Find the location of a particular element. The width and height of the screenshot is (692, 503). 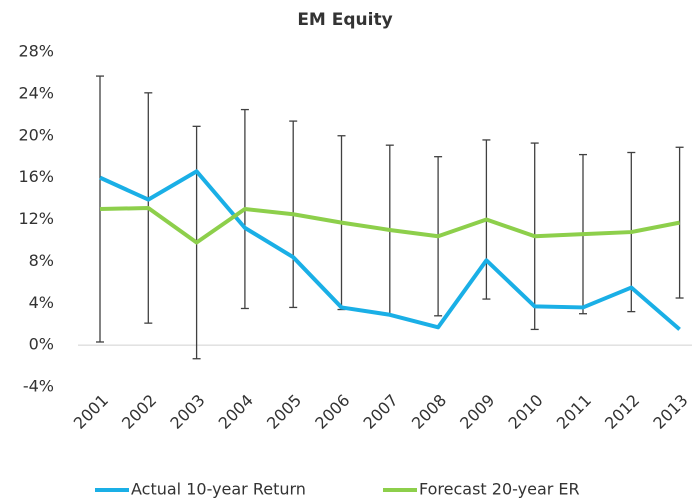

line-series is located at coordinates (389, 225).